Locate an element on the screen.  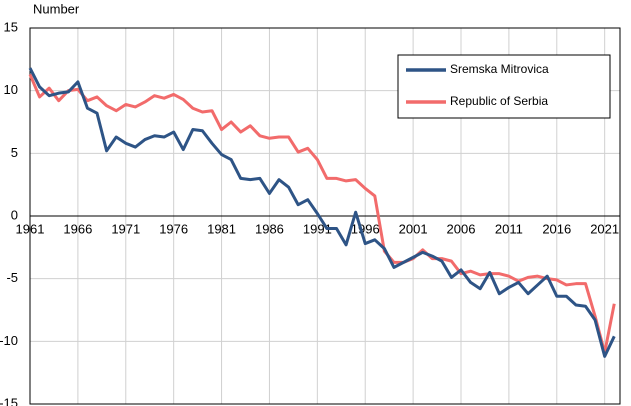
x-tick-label: 1966 is located at coordinates (77, 228).